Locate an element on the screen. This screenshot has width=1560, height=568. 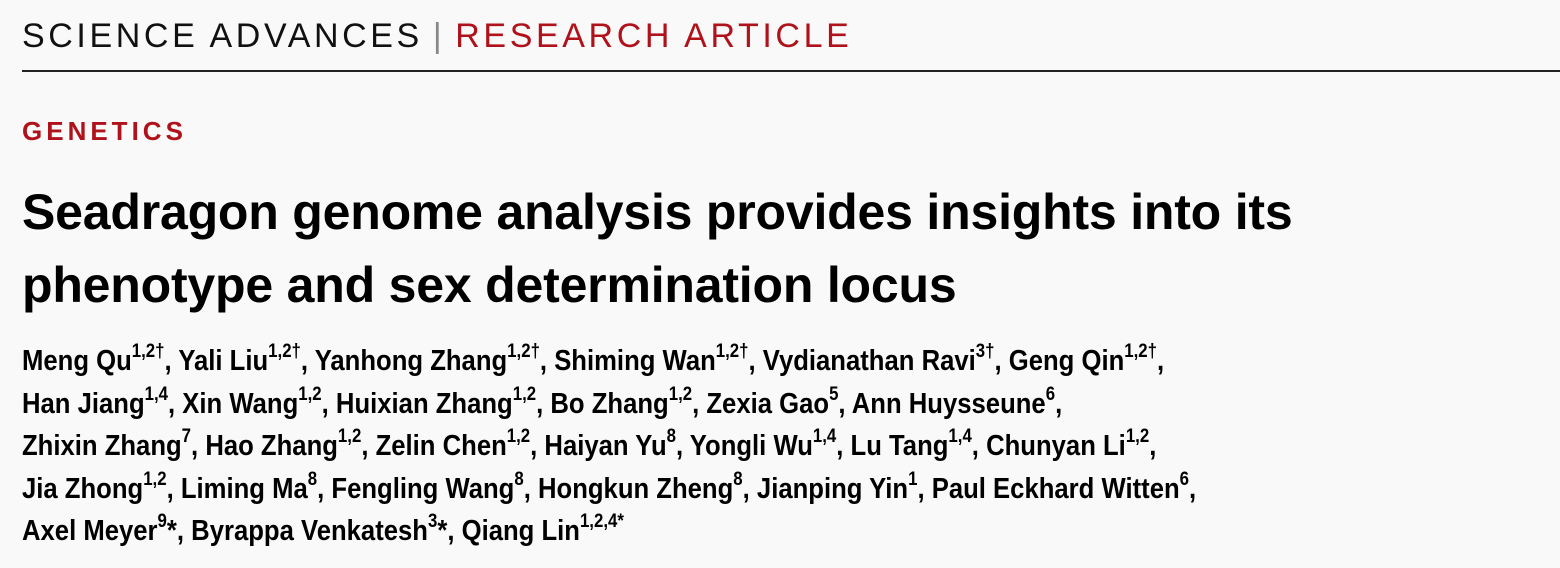
author: Huixian Zhang1,2, is located at coordinates (443, 401).